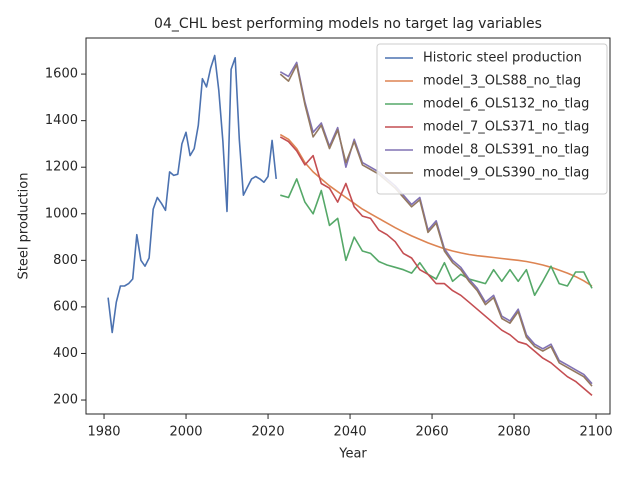 The image size is (640, 484). Describe the element at coordinates (492, 119) in the screenshot. I see `legend-box` at that location.